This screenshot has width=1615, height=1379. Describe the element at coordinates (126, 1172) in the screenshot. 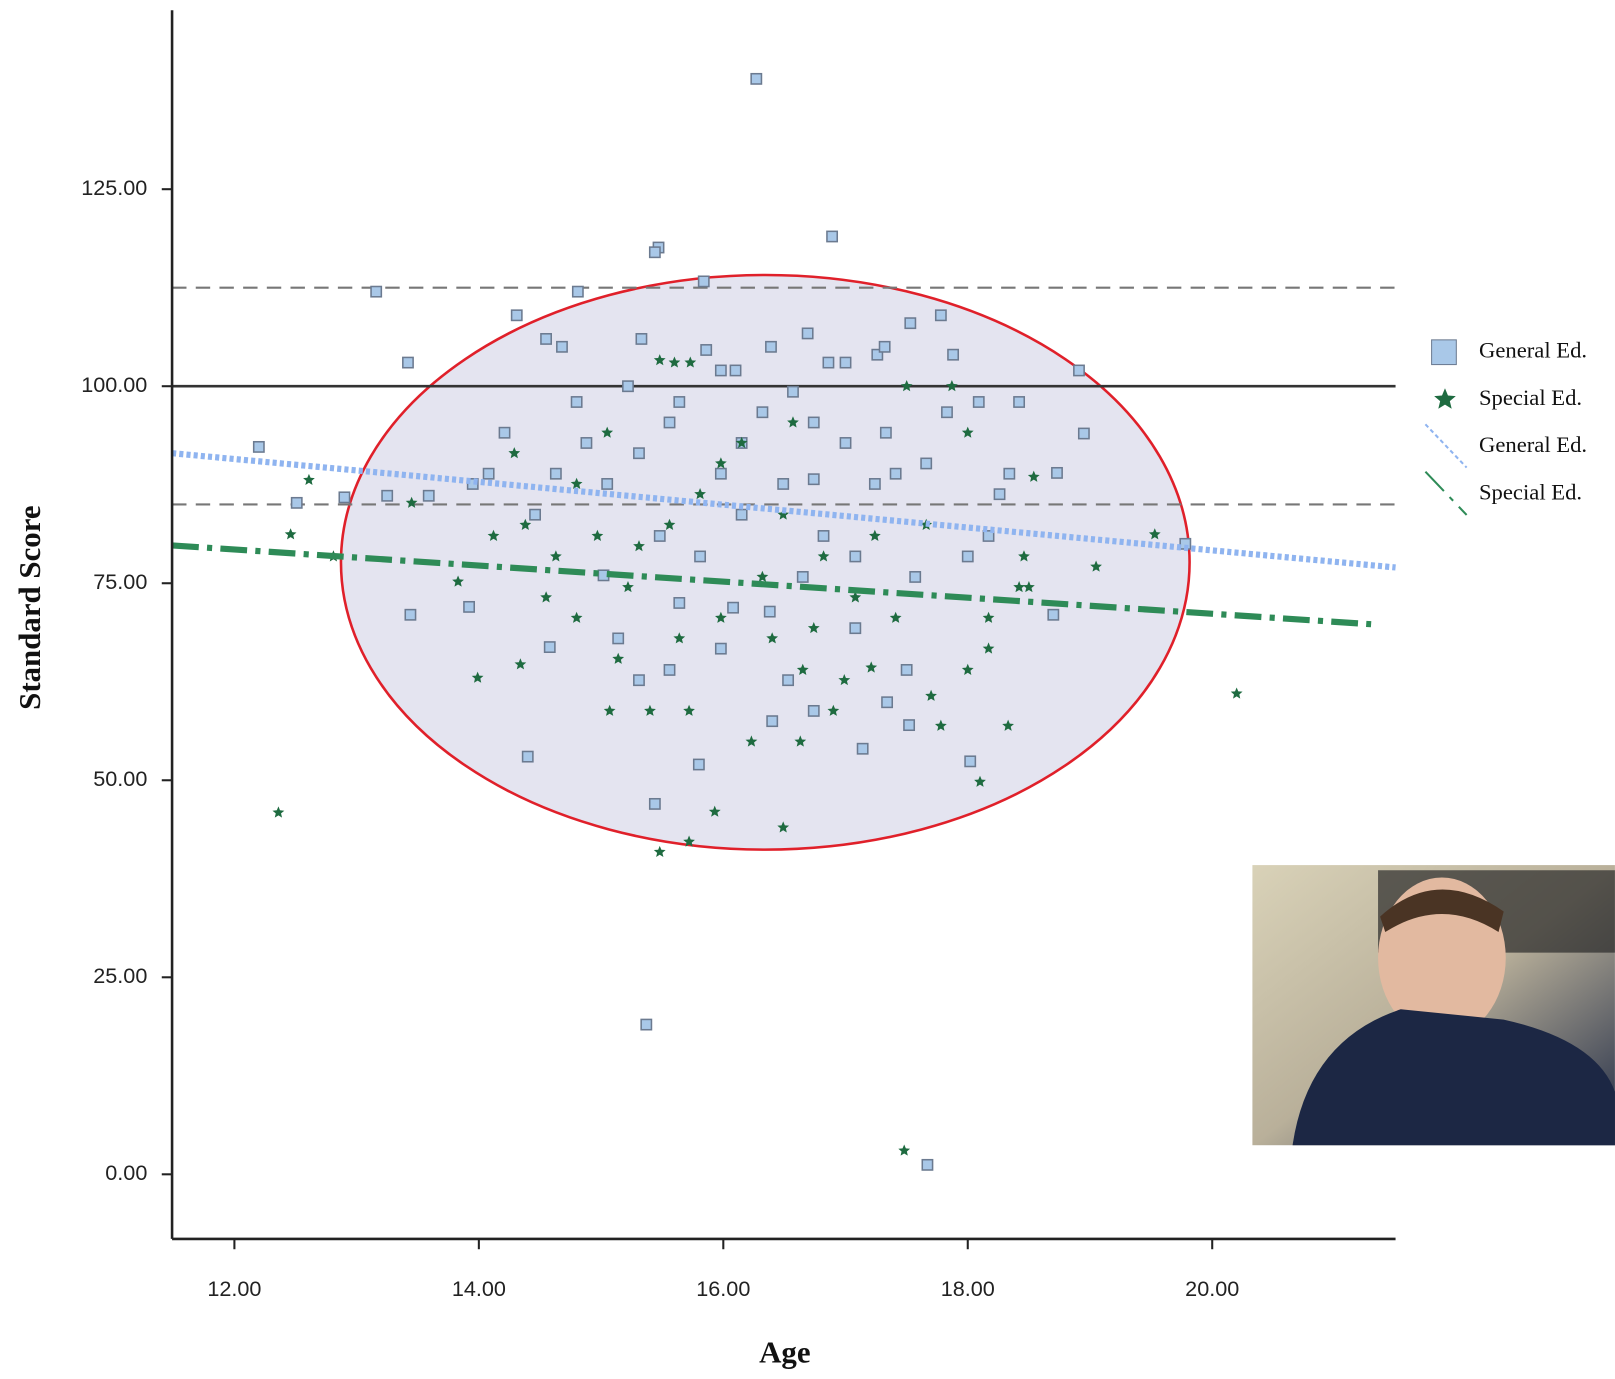

I see `y-tick-label: 0.00` at that location.